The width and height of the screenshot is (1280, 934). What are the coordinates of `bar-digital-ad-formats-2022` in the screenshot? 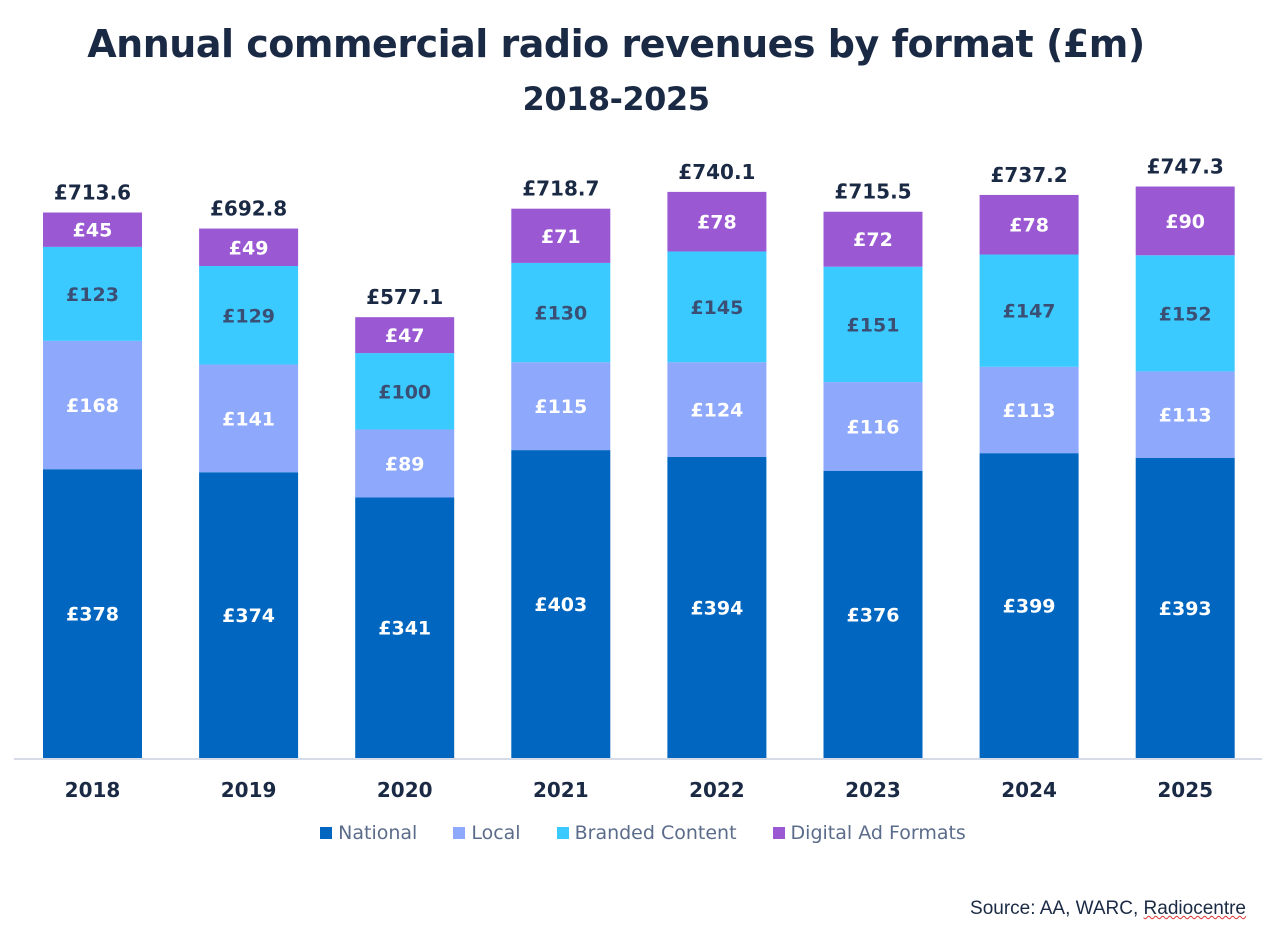 It's located at (717, 221).